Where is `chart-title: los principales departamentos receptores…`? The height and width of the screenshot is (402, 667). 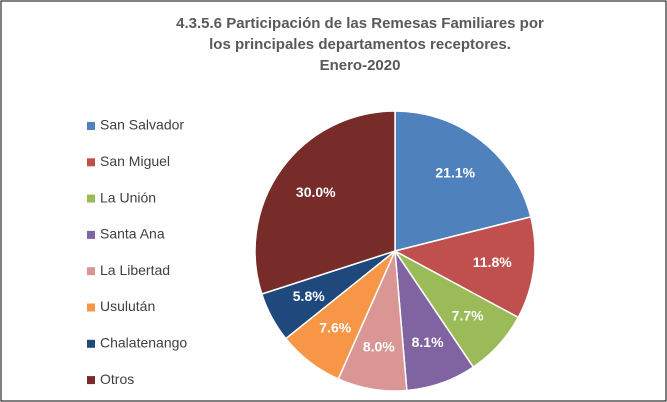 chart-title: los principales departamentos receptores… is located at coordinates (360, 44).